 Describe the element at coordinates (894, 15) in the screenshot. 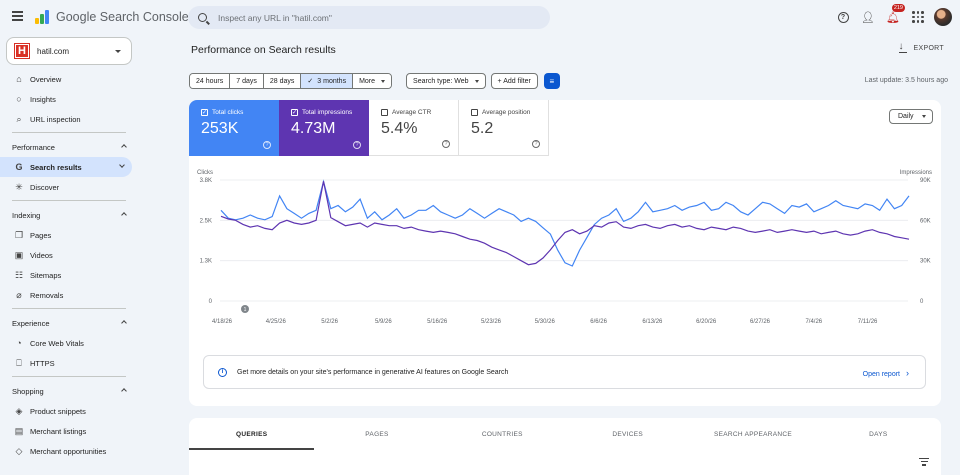

I see `notifications-button: 🔔︎ 219` at that location.